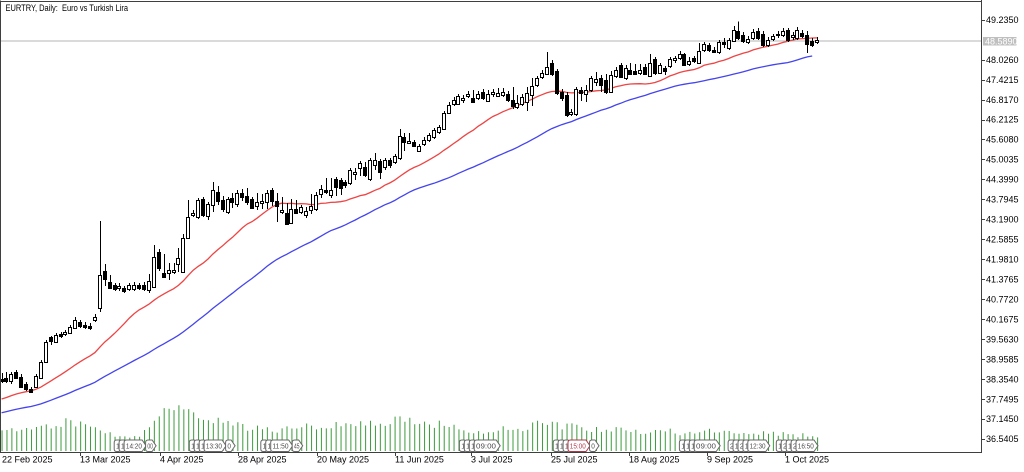  I want to click on svg-text: 14:20, so click(134, 447).